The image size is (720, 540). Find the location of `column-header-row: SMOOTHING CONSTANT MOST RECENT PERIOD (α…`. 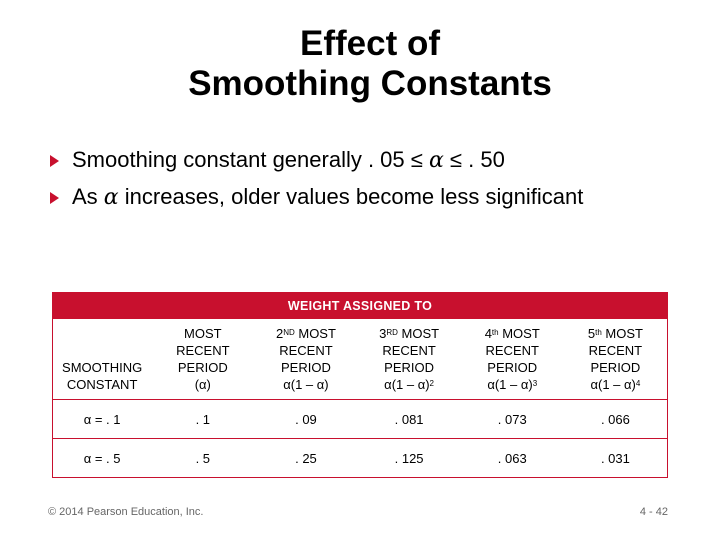

column-header-row: SMOOTHING CONSTANT MOST RECENT PERIOD (α… is located at coordinates (360, 359).